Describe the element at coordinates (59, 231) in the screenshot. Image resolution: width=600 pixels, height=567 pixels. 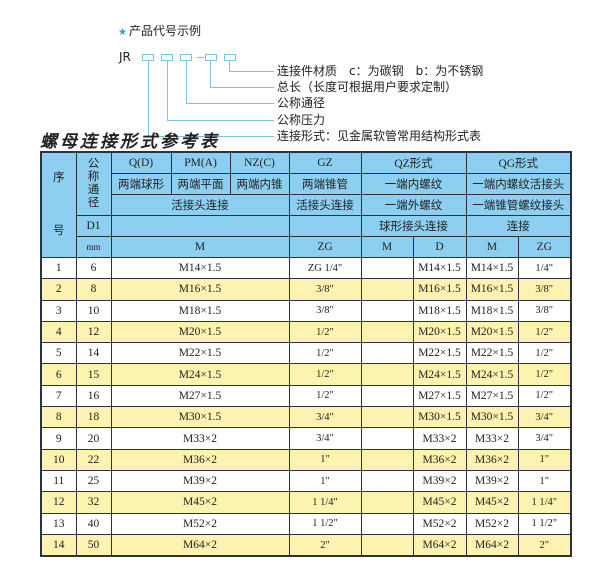
I see `header-seq-bottom: 号` at that location.